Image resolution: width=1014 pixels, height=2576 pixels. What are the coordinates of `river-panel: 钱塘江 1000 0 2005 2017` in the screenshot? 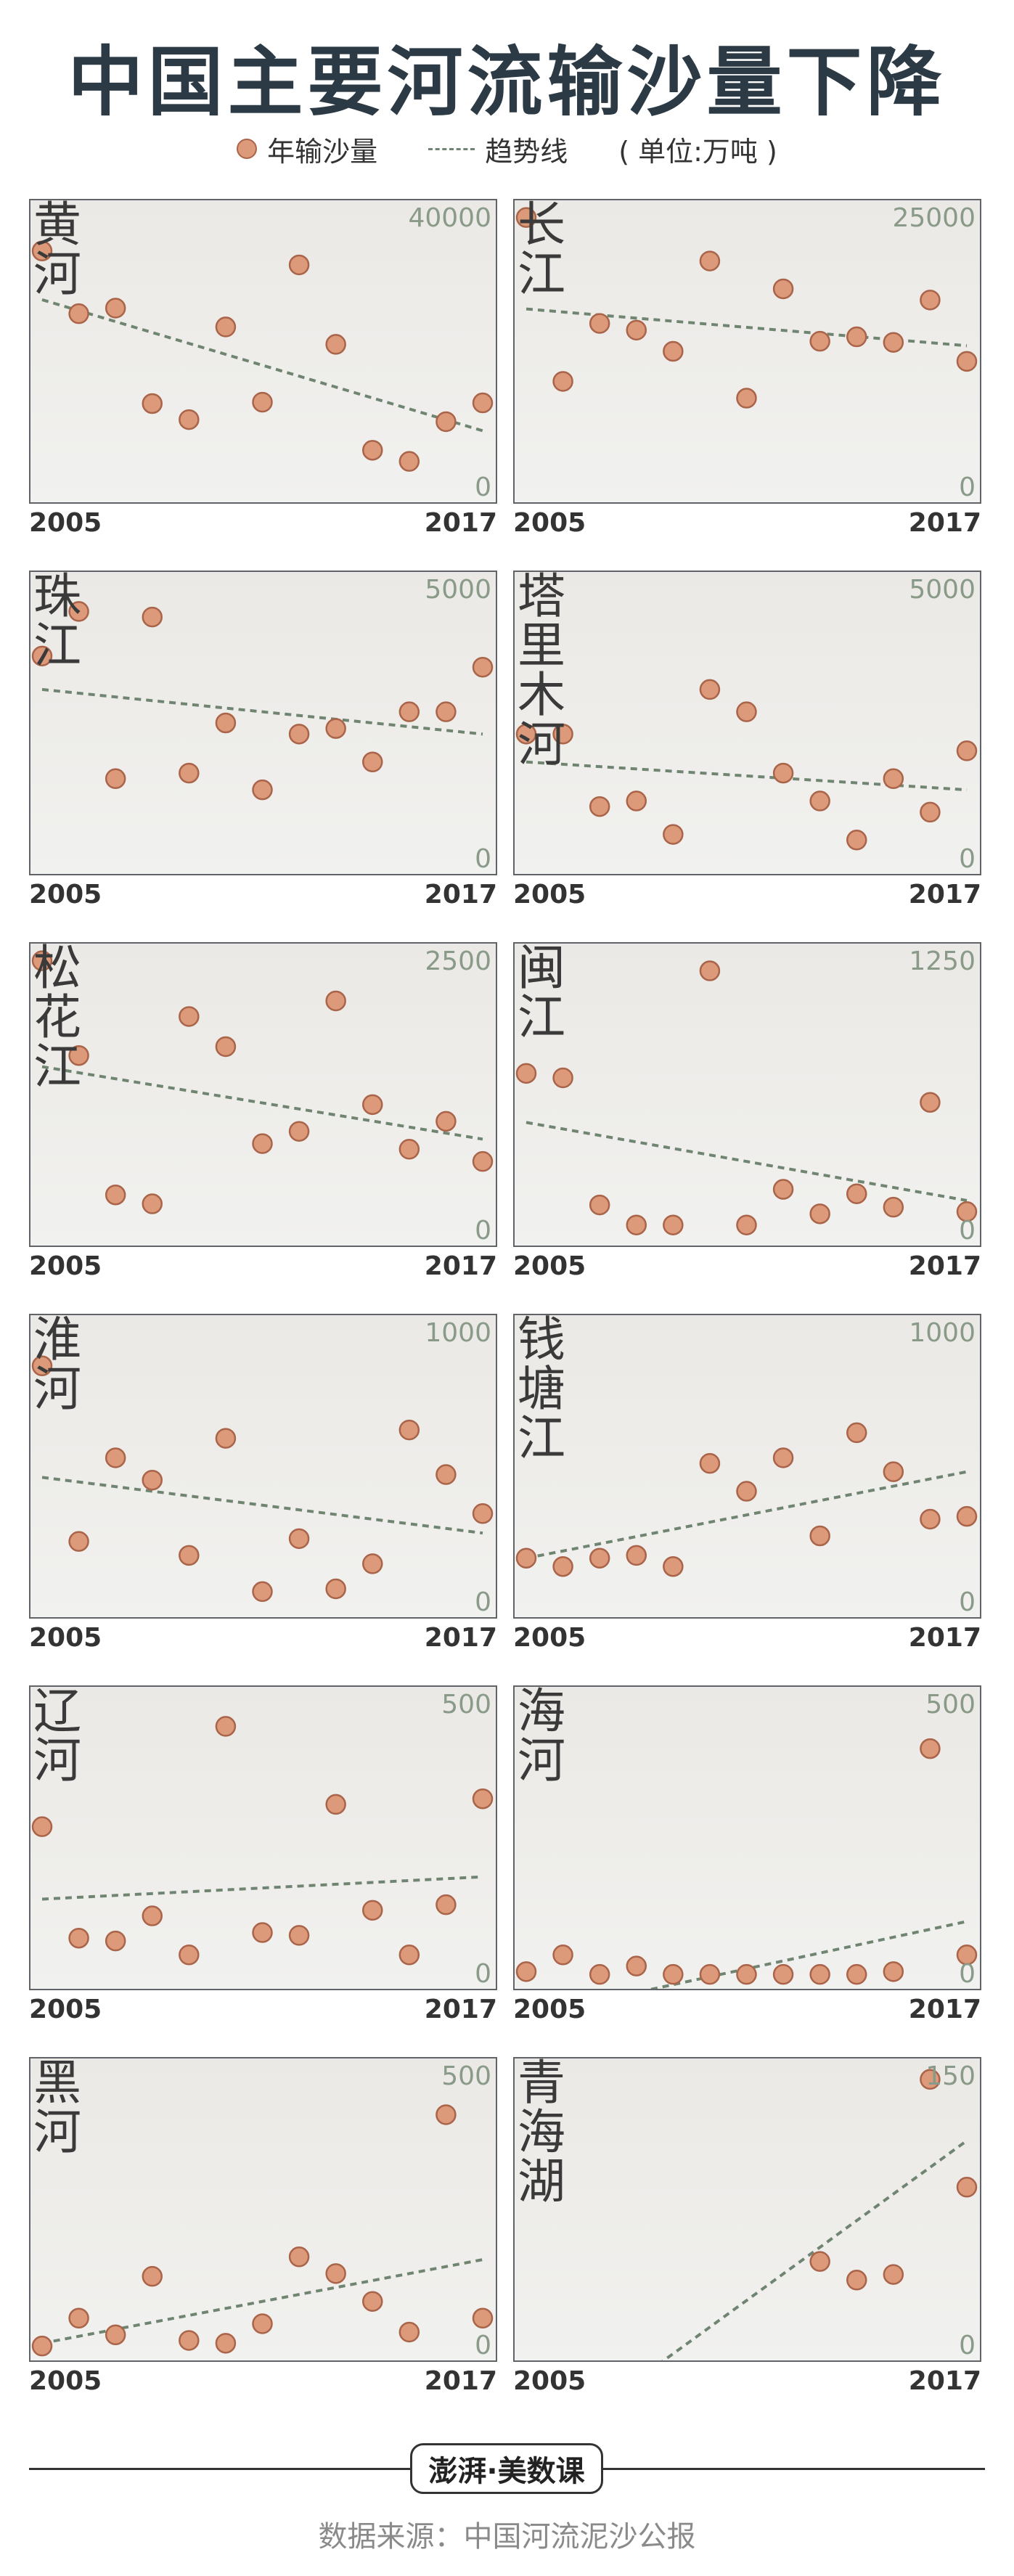 It's located at (747, 1483).